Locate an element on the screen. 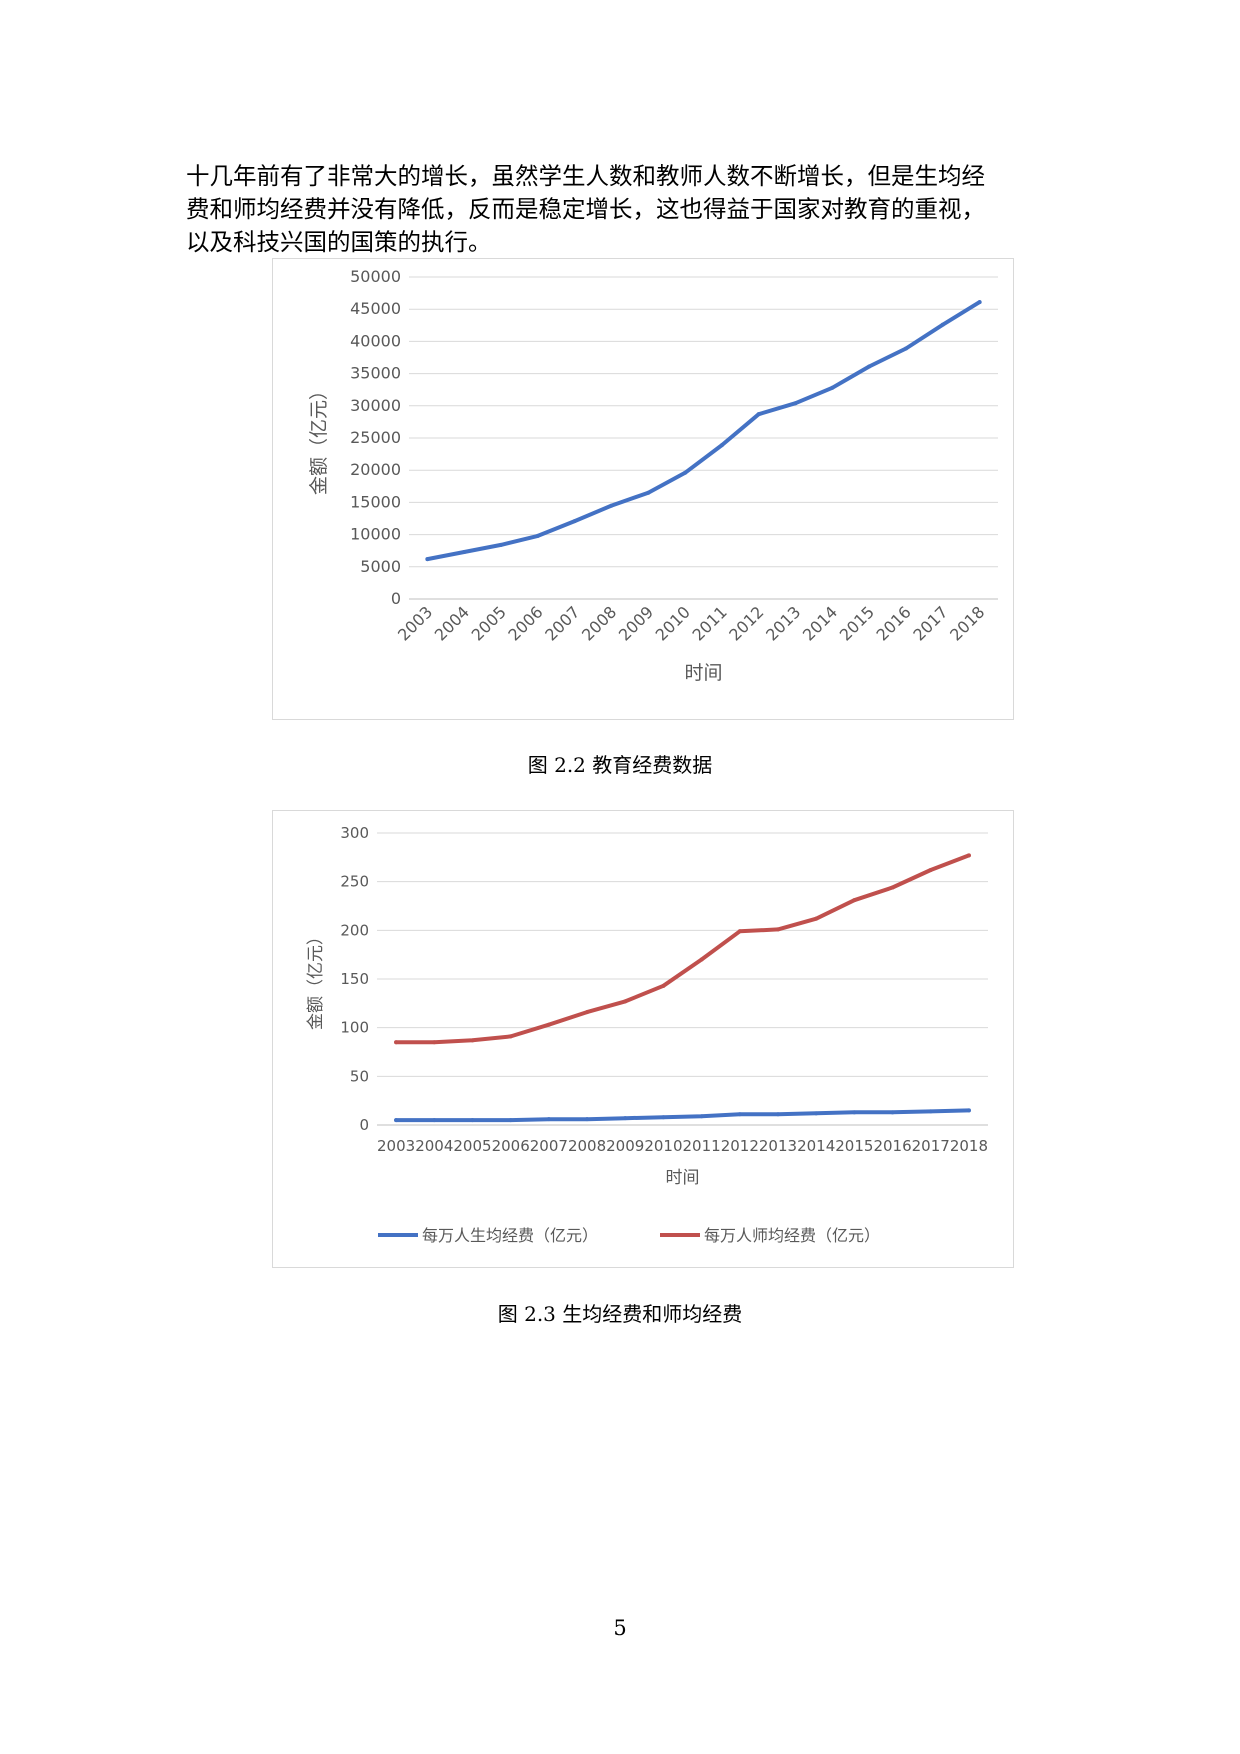 The height and width of the screenshot is (1754, 1240). y-tick-label: 25000 is located at coordinates (375, 437).